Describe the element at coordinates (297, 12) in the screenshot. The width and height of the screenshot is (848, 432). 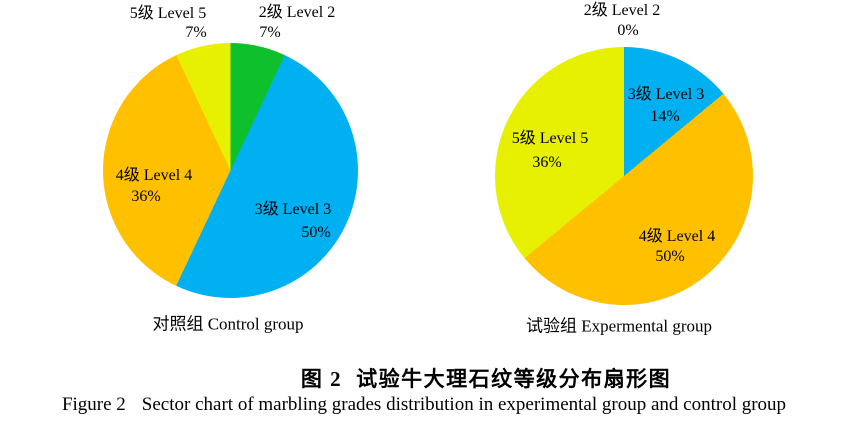
I see `pie1-label-level2: 2级 Level 2` at that location.